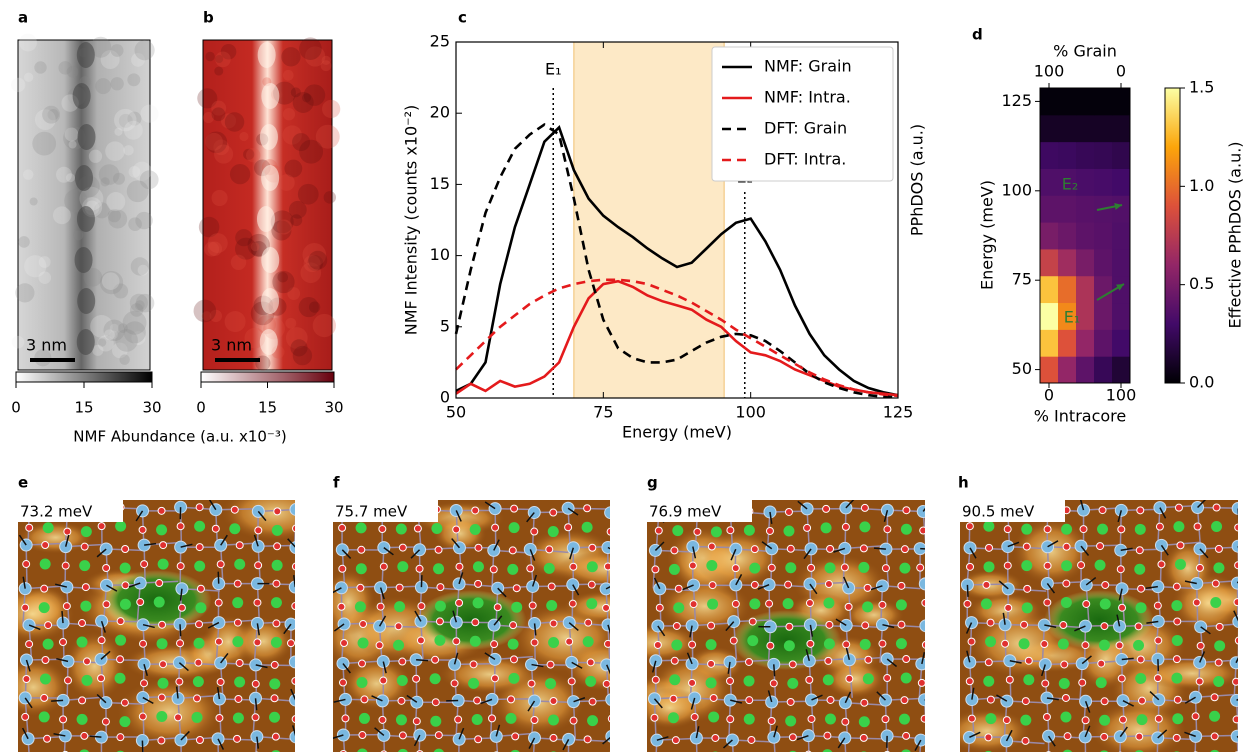 The width and height of the screenshot is (1252, 752). Describe the element at coordinates (84, 377) in the screenshot. I see `abundance-colorbar` at that location.